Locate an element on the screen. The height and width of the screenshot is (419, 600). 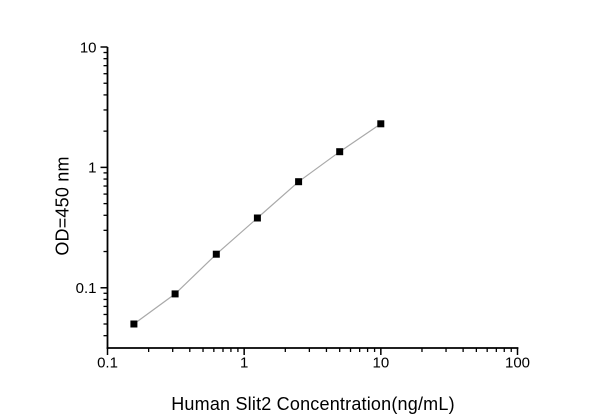
x-tick-label: 10 is located at coordinates (380, 362).